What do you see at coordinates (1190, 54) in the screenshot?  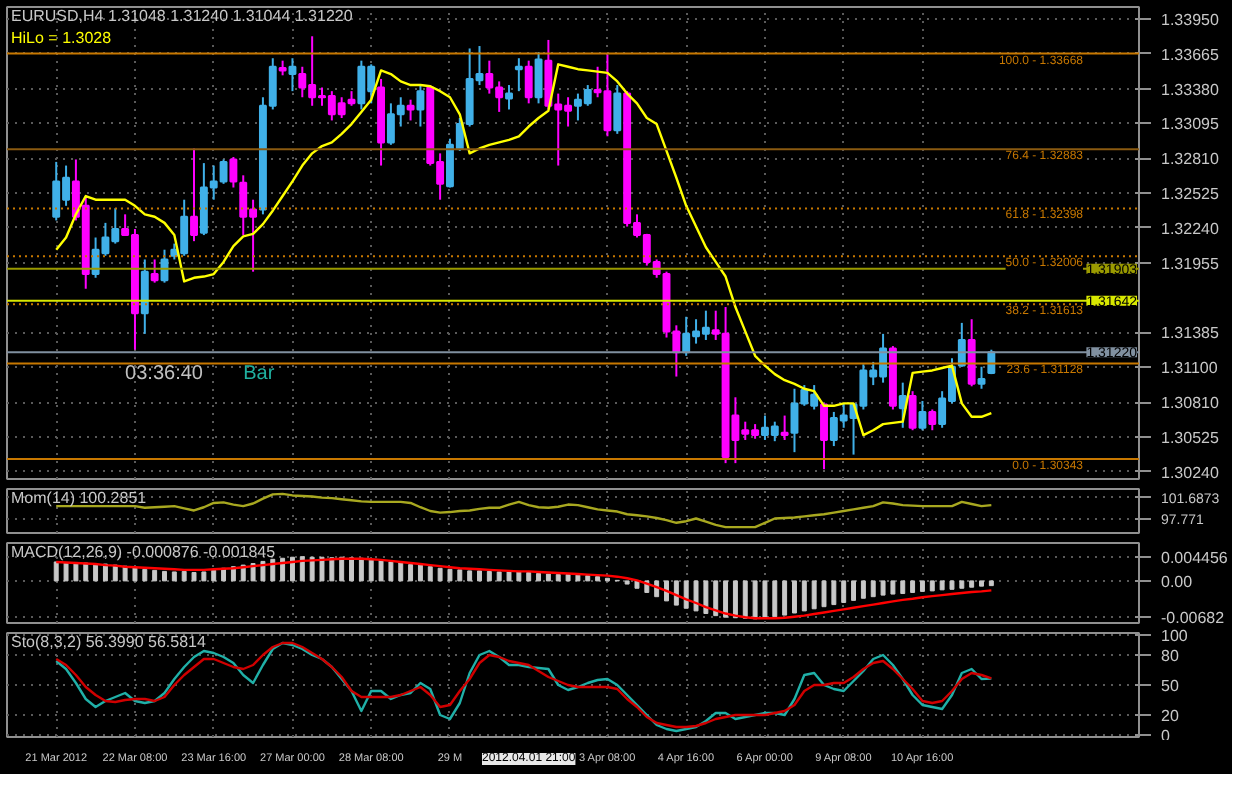 I see `y-tick-label: 1.33665` at bounding box center [1190, 54].